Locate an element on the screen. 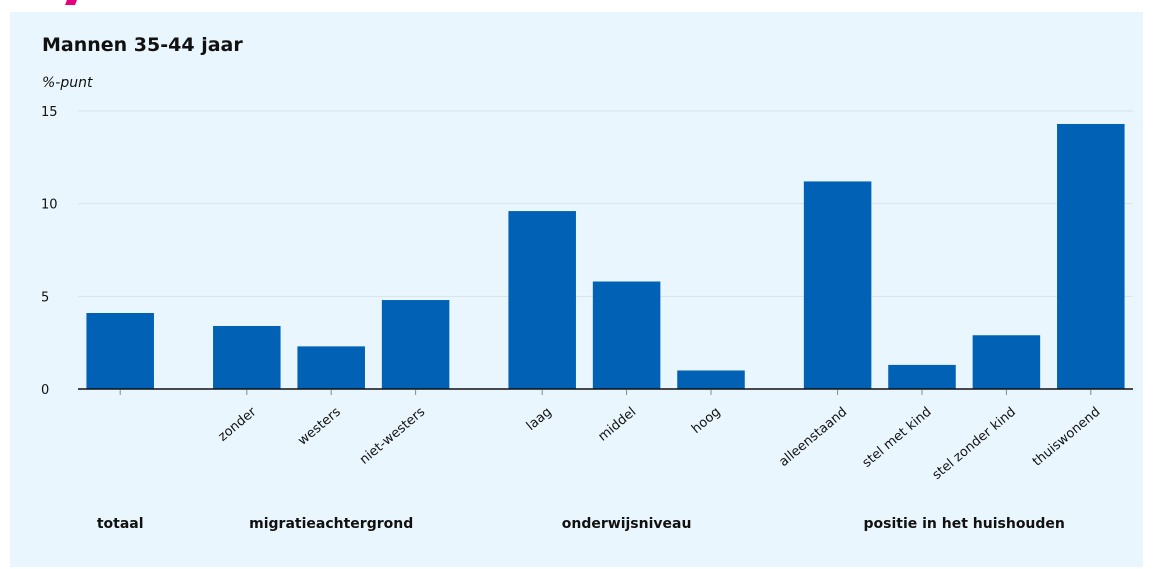 The image size is (1153, 569). x-category-label: stel zonder kind is located at coordinates (974, 444).